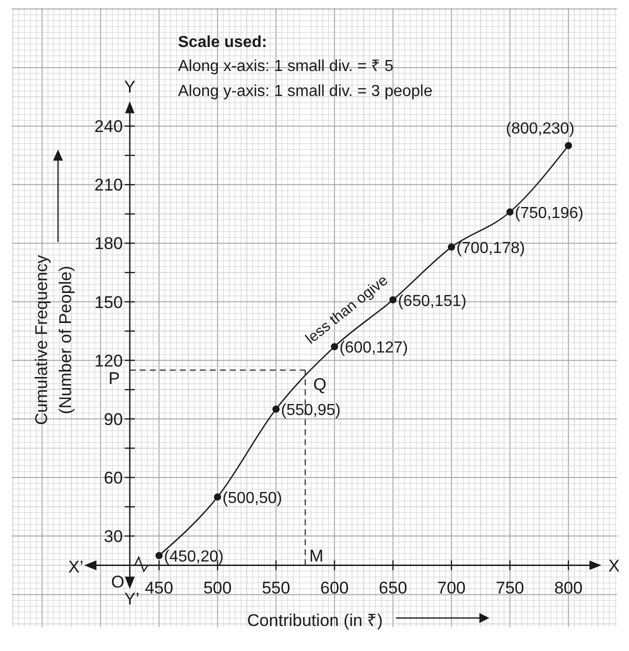  What do you see at coordinates (286, 66) in the screenshot?
I see `text: Along x-axis: 1 small div. = ₹ 5` at bounding box center [286, 66].